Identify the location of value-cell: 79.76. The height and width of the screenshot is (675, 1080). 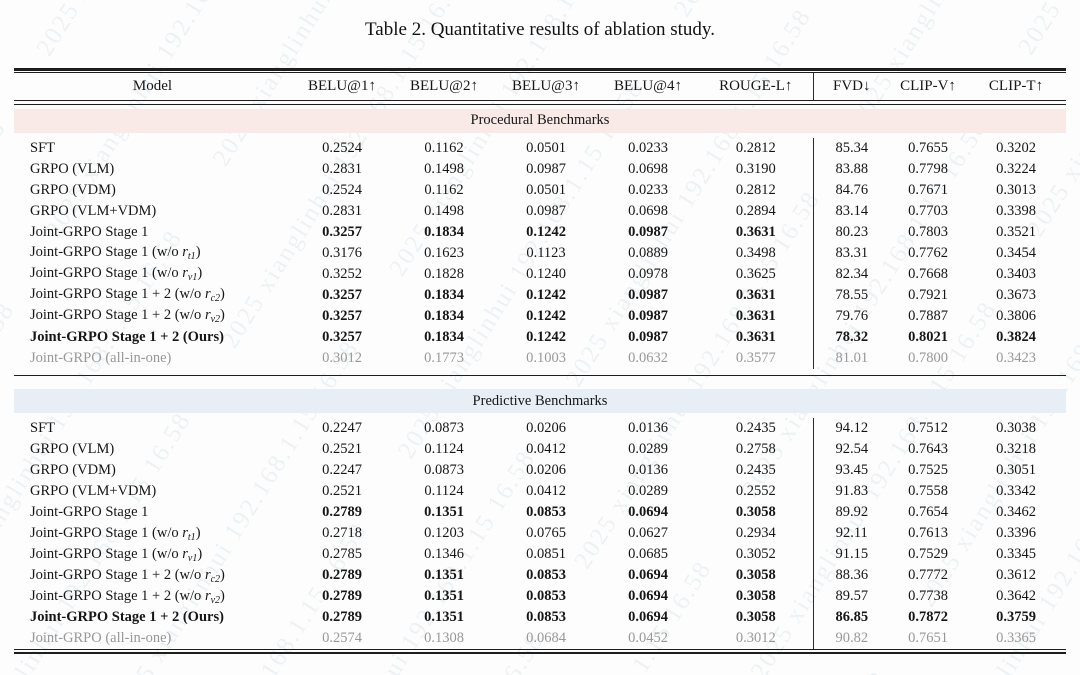
(851, 316).